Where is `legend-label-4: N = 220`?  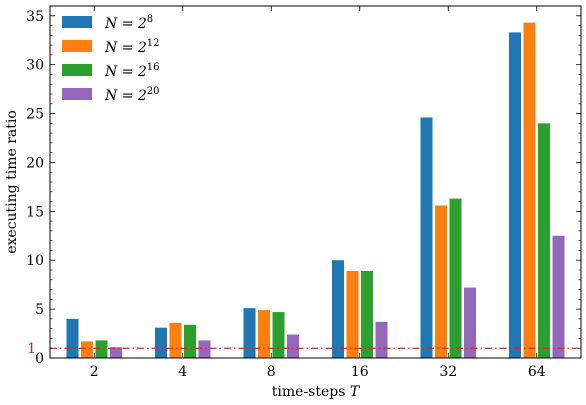
legend-label-4: N = 220 is located at coordinates (132, 95).